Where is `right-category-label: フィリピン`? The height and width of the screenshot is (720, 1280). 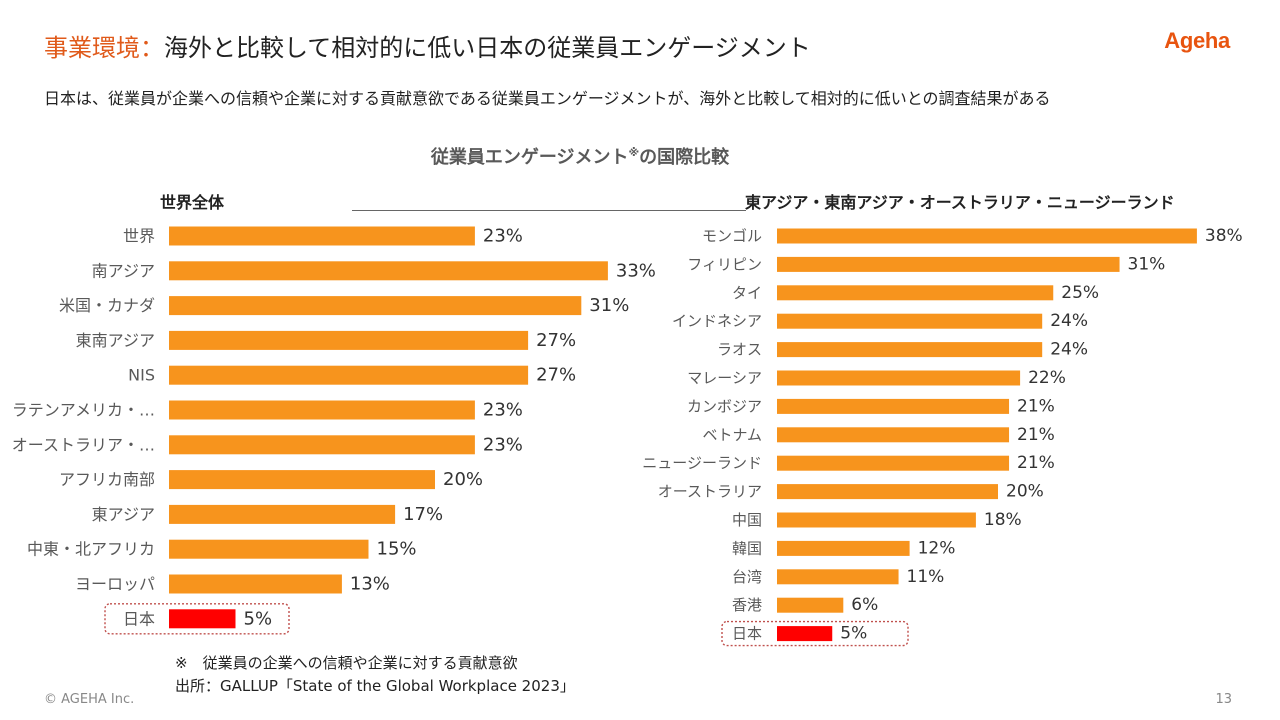 right-category-label: フィリピン is located at coordinates (724, 264).